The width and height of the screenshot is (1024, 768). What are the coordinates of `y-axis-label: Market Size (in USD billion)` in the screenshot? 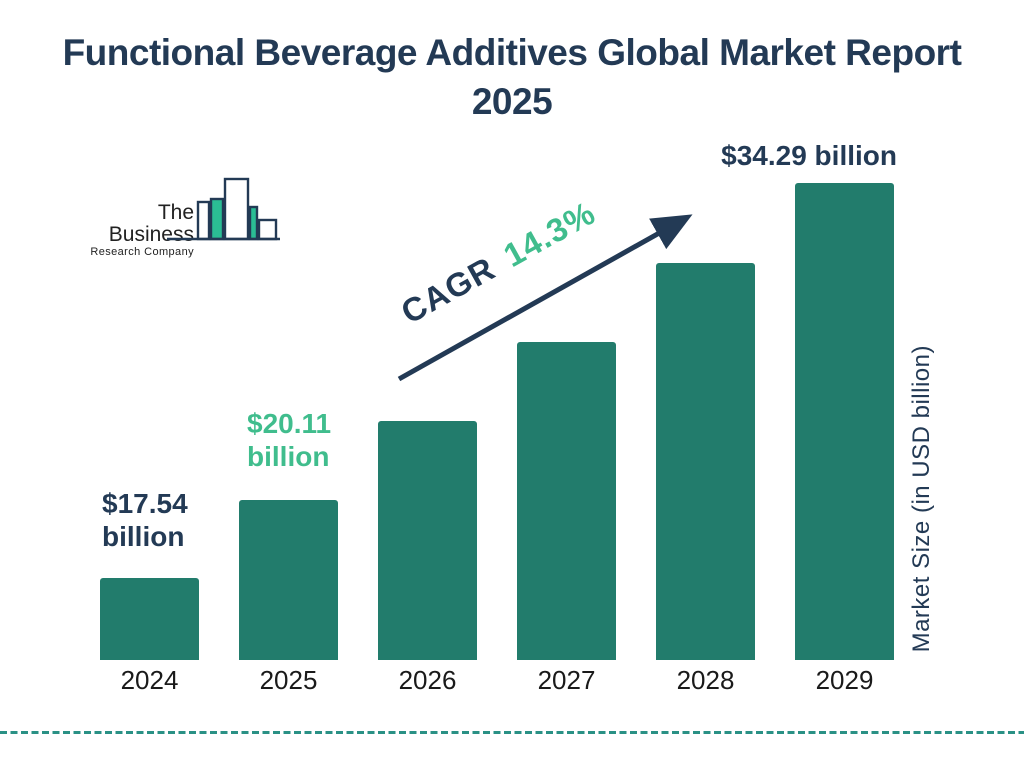 It's located at (921, 499).